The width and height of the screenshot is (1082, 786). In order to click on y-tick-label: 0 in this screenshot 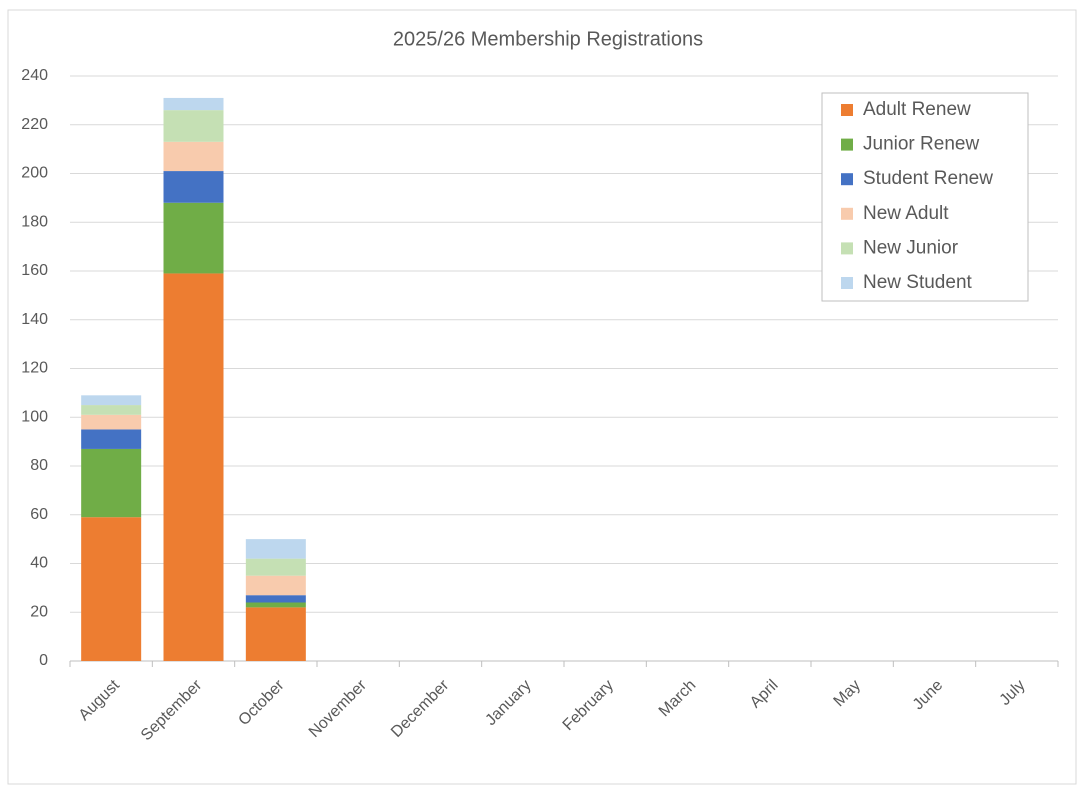, I will do `click(43, 660)`.